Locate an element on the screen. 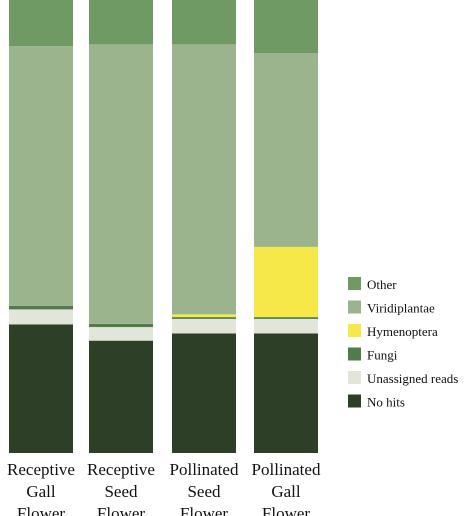 This screenshot has width=474, height=516. legend-label-viridiplantae: Viridiplantae is located at coordinates (401, 308).